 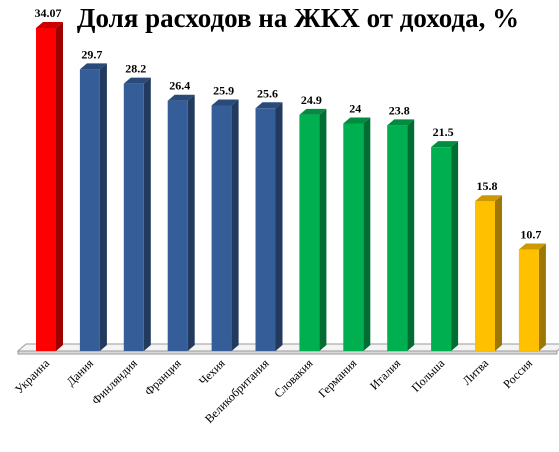 What do you see at coordinates (385, 374) in the screenshot?
I see `category-label: Италия` at bounding box center [385, 374].